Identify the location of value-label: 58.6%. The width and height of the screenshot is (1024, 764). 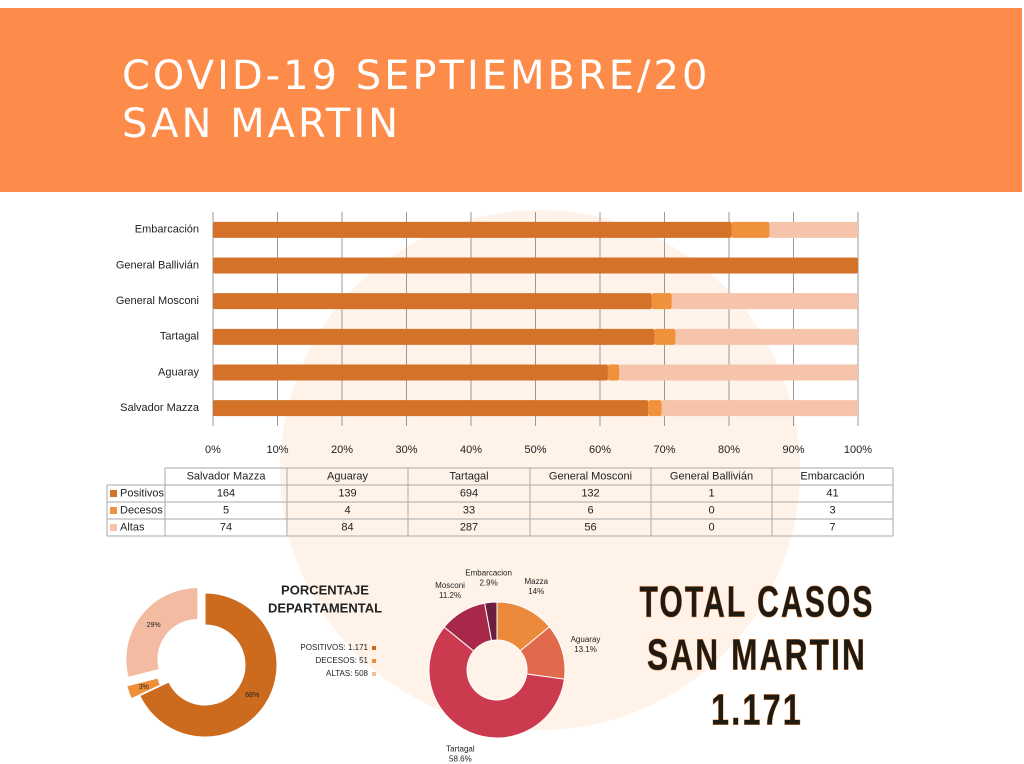
(460, 759).